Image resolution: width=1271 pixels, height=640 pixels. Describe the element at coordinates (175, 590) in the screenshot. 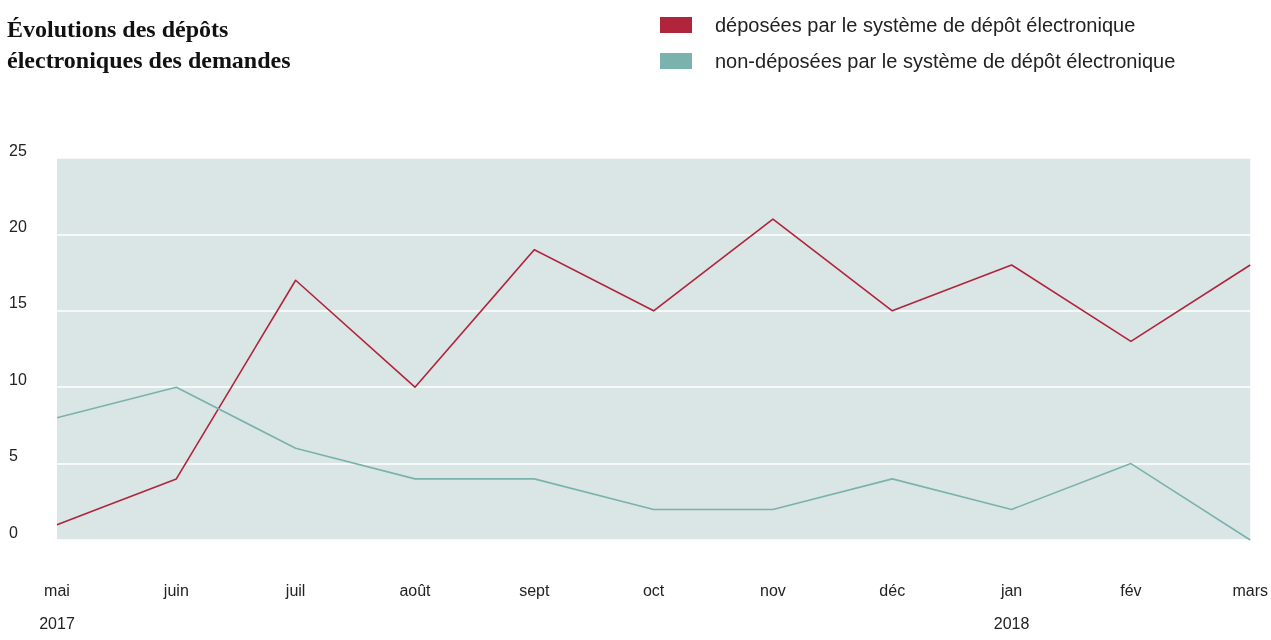

I see `x-tick-label: juin` at that location.